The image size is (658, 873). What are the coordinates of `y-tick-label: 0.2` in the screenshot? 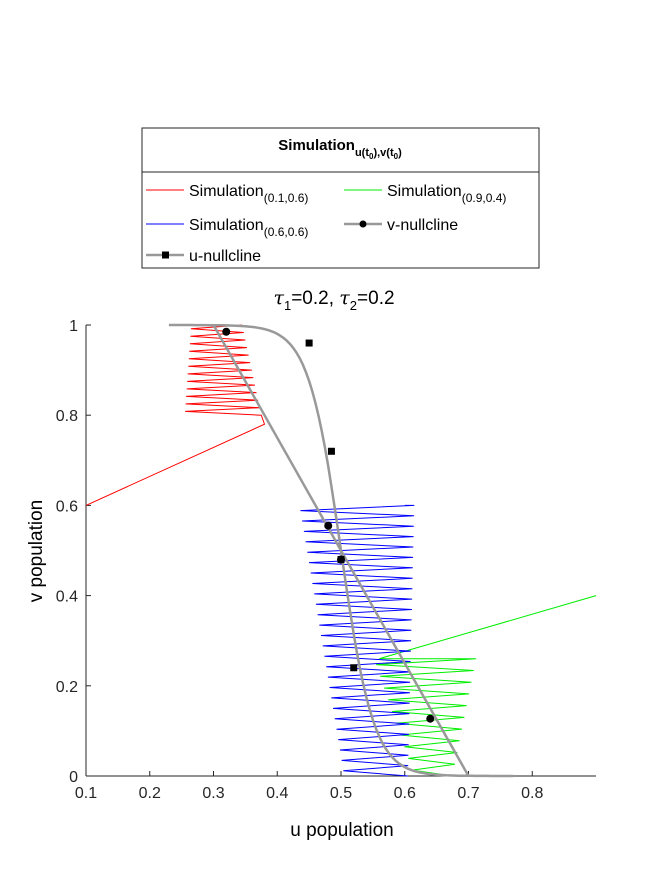 It's located at (67, 687).